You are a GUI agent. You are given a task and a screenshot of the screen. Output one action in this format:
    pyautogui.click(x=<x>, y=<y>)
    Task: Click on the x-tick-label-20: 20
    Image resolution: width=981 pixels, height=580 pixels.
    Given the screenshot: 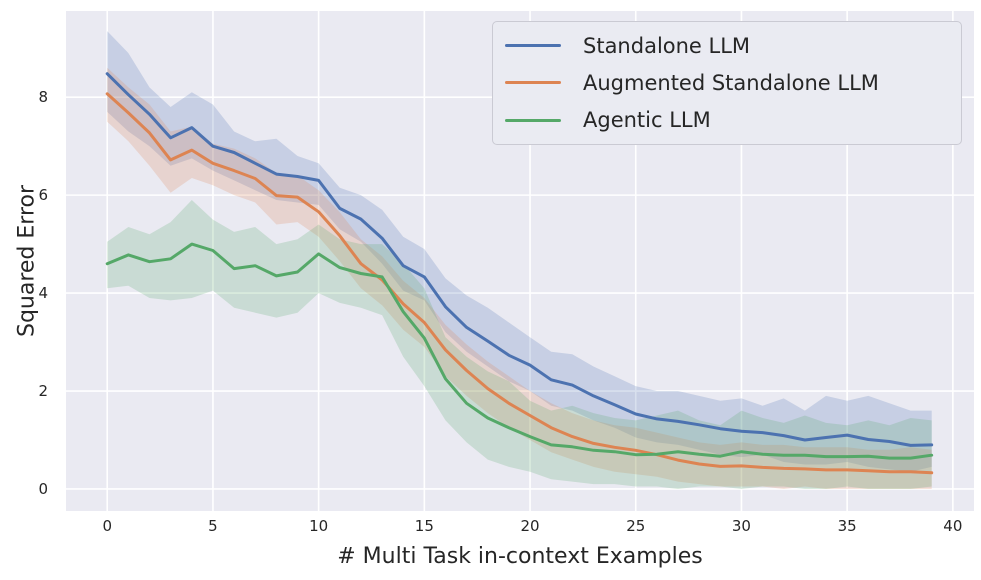 What is the action you would take?
    pyautogui.click(x=530, y=526)
    